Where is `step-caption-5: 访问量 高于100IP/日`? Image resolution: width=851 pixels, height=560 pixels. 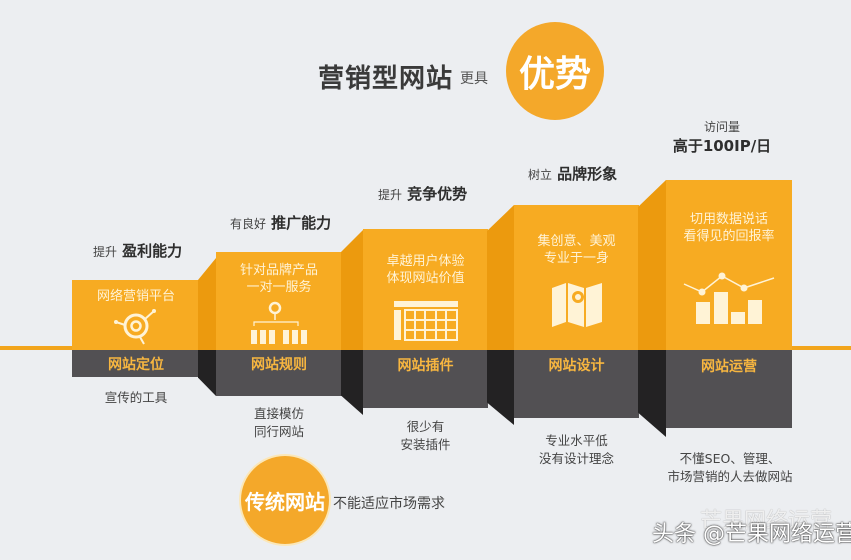
step-caption-5: 访问量 高于100IP/日 is located at coordinates (722, 137).